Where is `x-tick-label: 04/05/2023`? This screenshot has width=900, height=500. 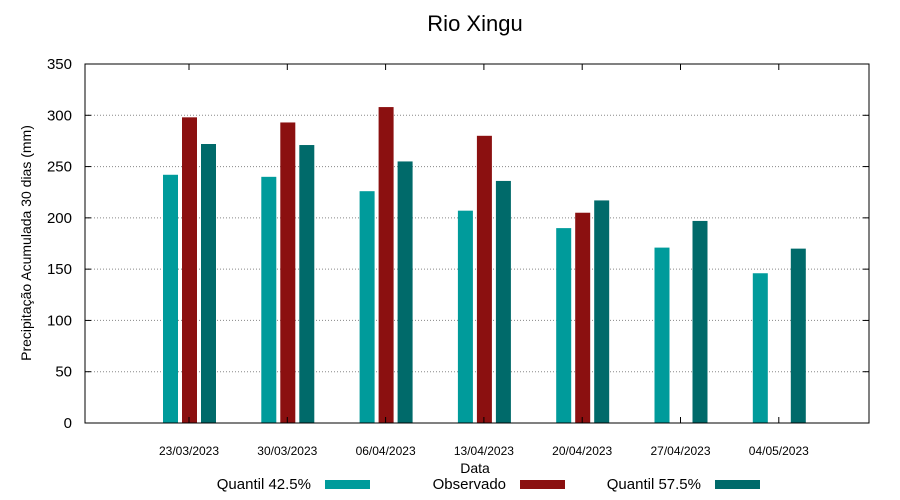
x-tick-label: 04/05/2023 is located at coordinates (779, 451).